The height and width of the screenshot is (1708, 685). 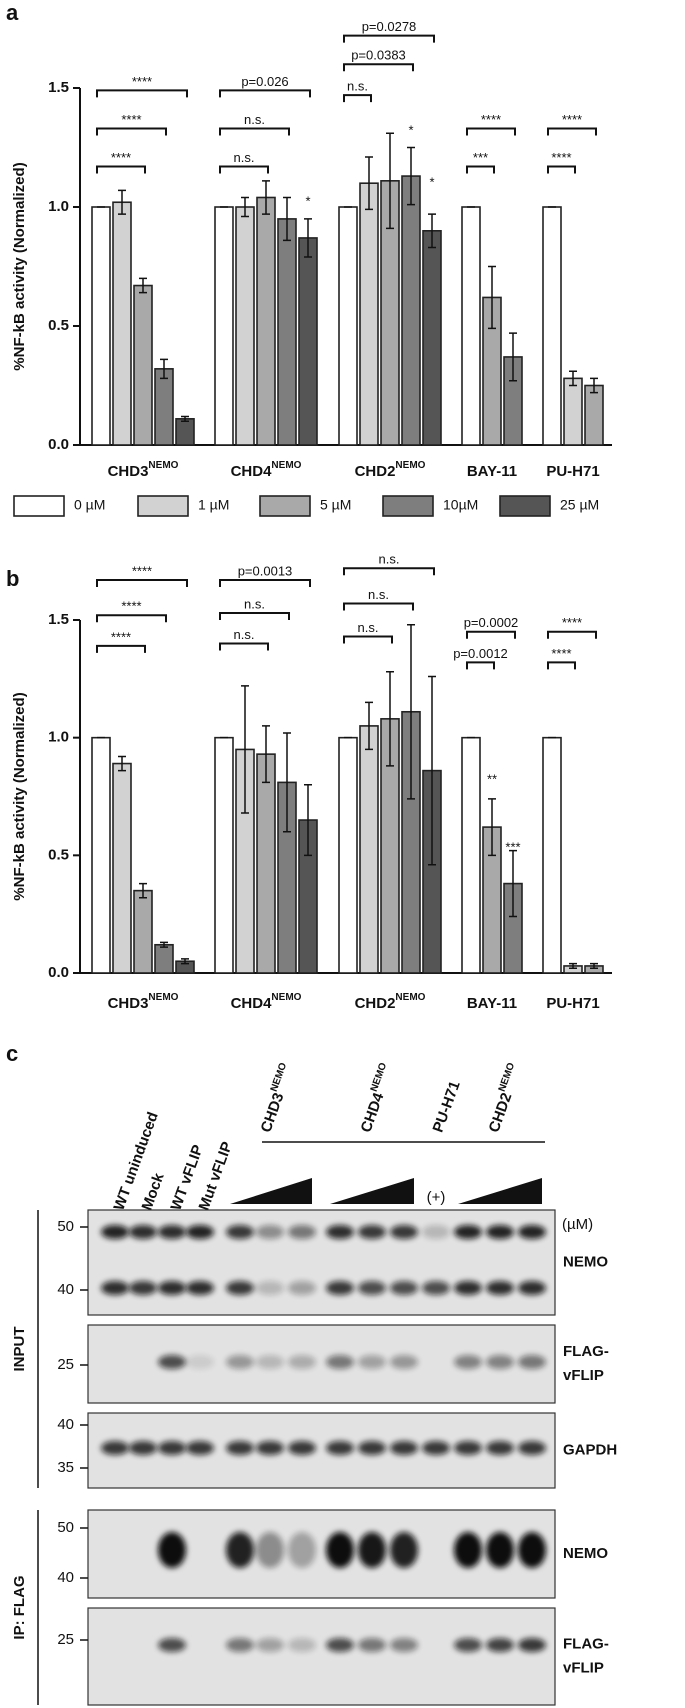 I want to click on y-tick-label: 1.5, so click(x=58, y=87).